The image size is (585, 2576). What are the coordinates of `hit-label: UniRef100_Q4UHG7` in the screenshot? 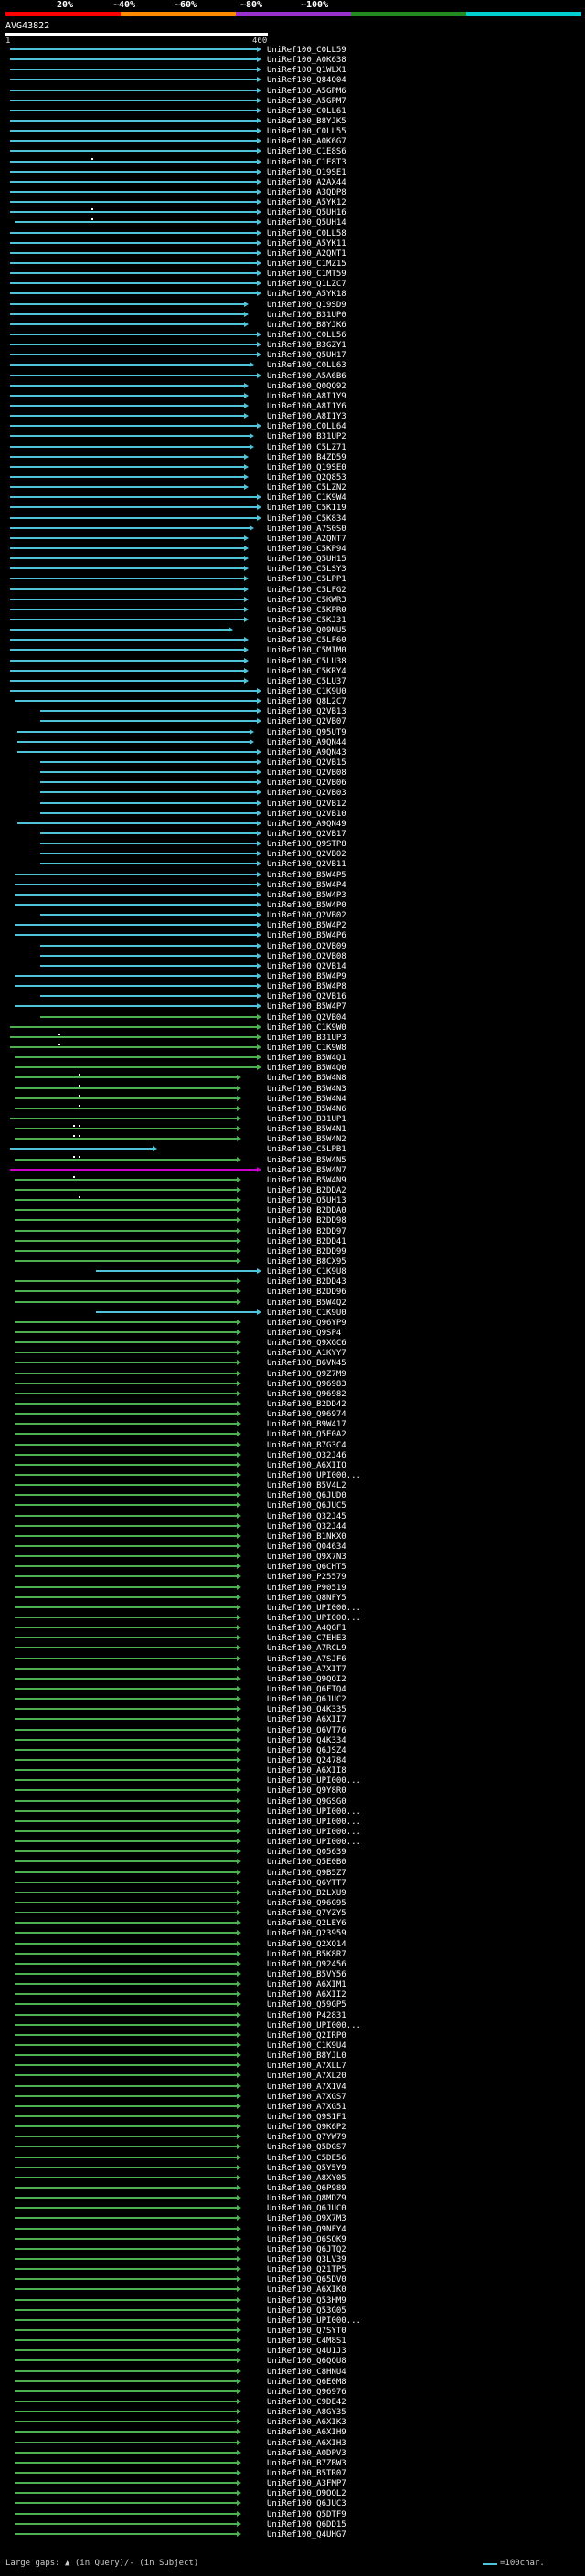 It's located at (307, 2534).